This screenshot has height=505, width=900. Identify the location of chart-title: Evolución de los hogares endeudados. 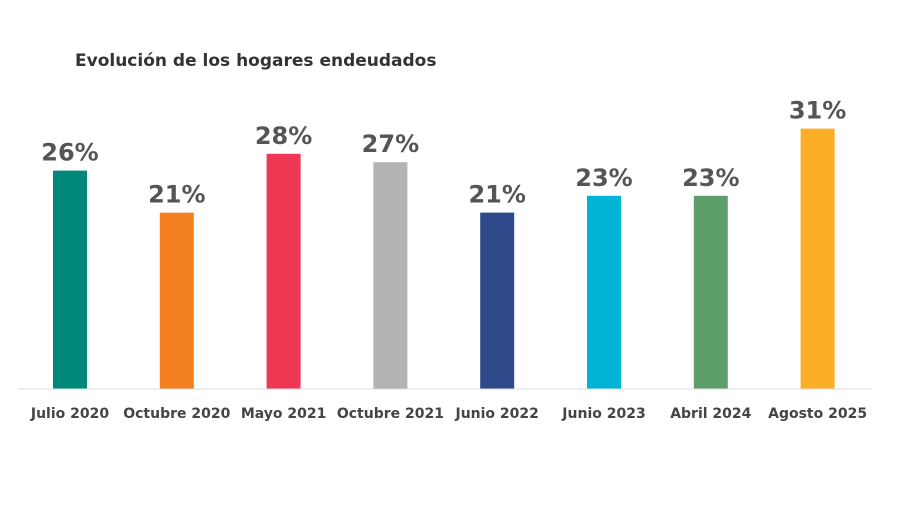
(255, 61).